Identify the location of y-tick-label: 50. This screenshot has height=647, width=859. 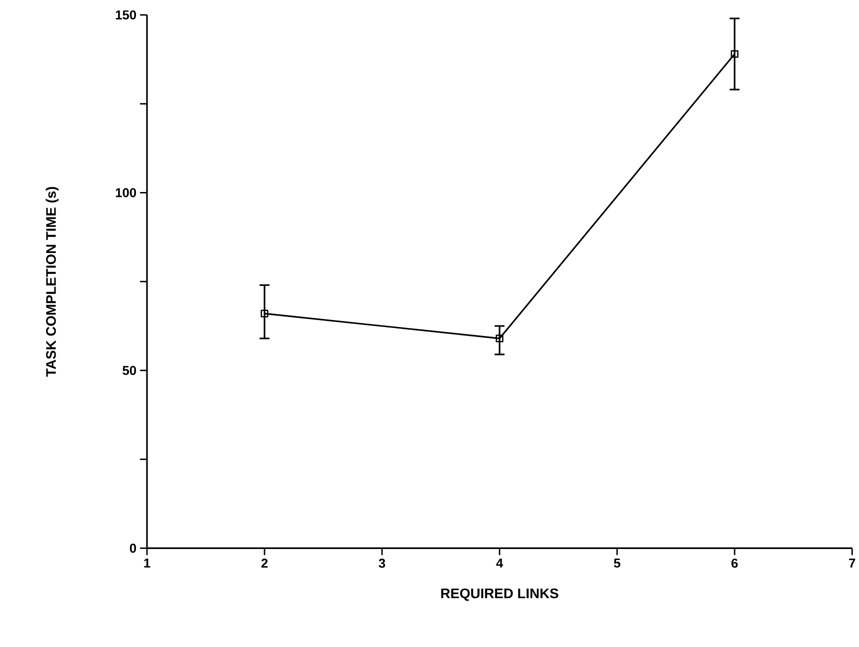
(129, 371).